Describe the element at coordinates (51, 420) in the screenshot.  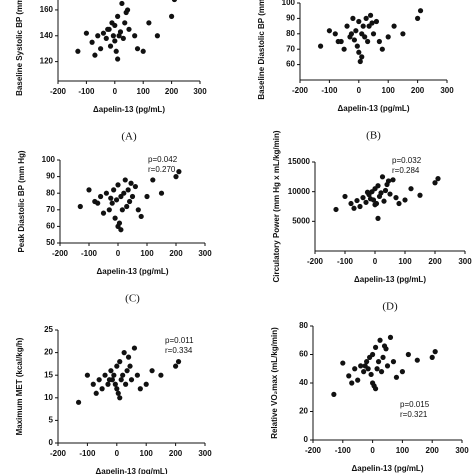
I see `y-tick-label: 5` at that location.